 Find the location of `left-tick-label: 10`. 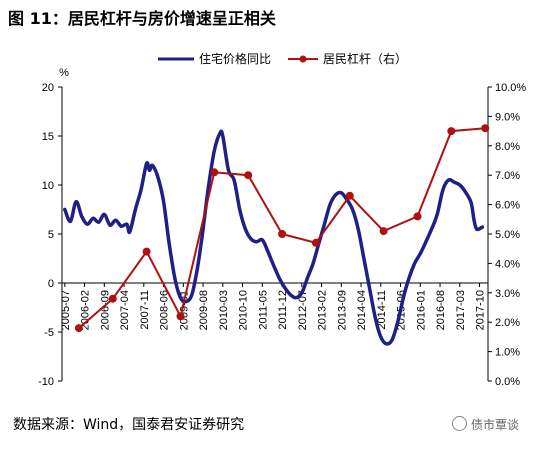

left-tick-label: 10 is located at coordinates (48, 186).